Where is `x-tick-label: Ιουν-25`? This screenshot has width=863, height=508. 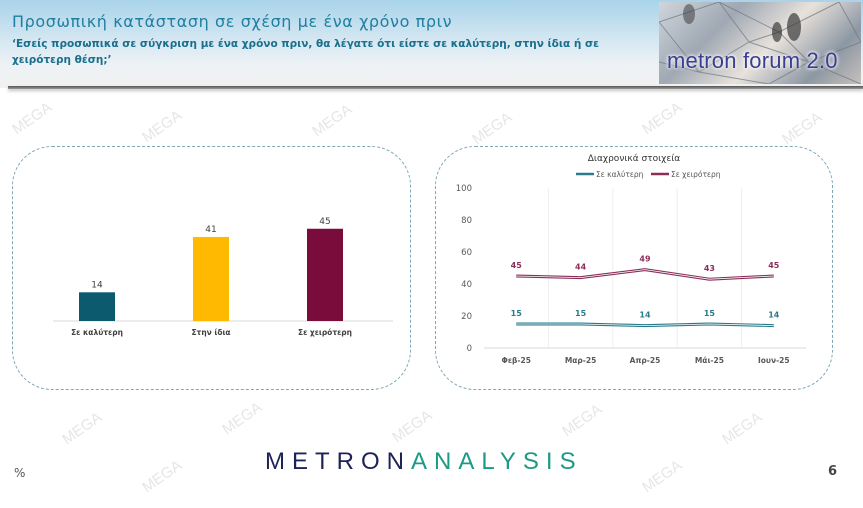
x-tick-label: Ιουν-25 is located at coordinates (774, 360).